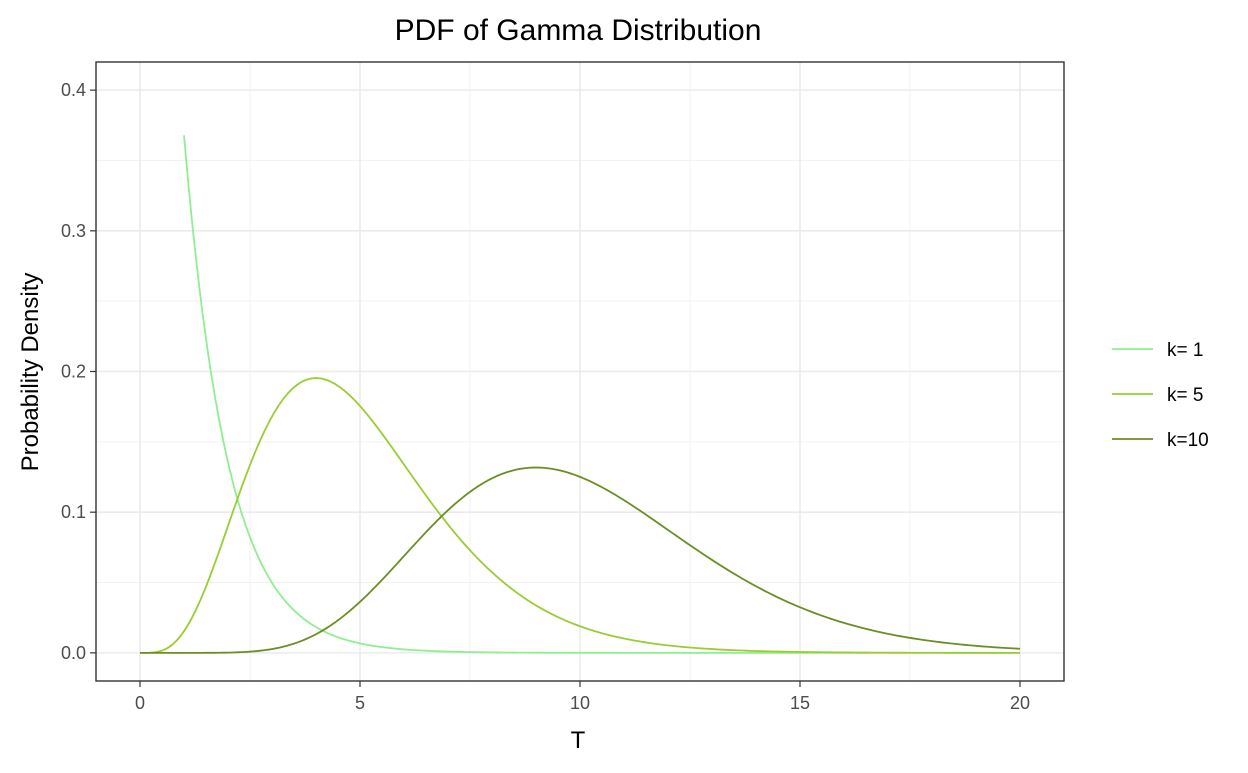 The image size is (1248, 773). I want to click on x-axis-title: T, so click(578, 740).